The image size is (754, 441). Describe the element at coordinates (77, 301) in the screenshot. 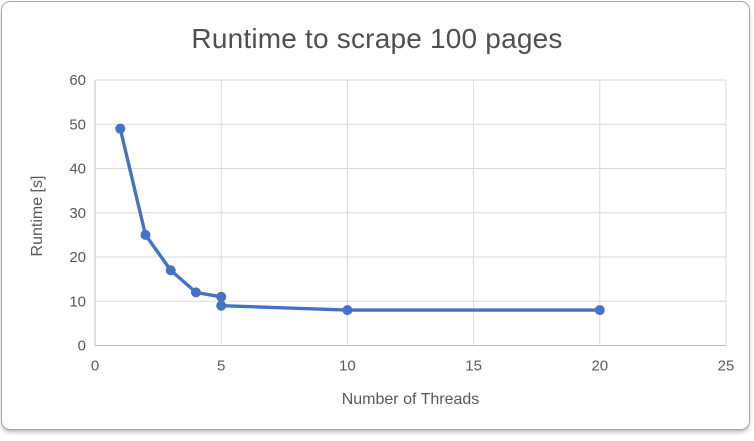

I see `y-tick-label: 10` at that location.